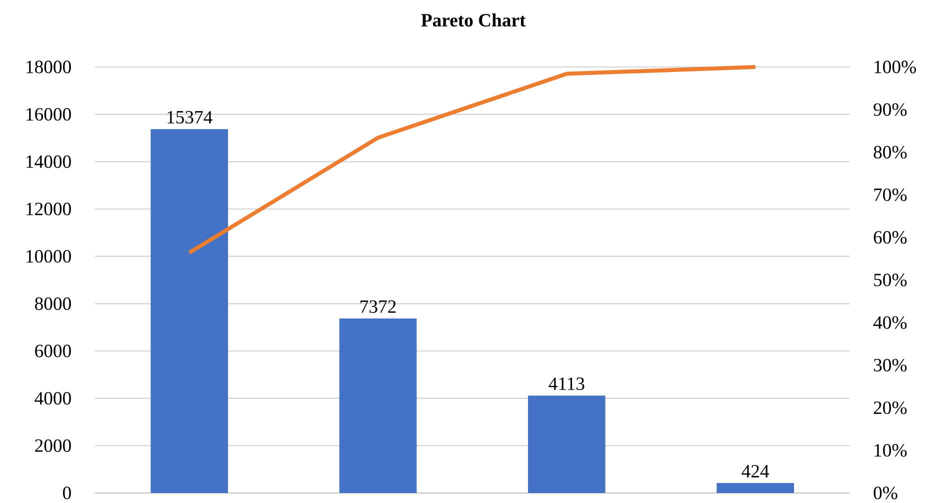 This screenshot has height=503, width=939. What do you see at coordinates (890, 237) in the screenshot?
I see `y2-tick-label: 60%` at bounding box center [890, 237].